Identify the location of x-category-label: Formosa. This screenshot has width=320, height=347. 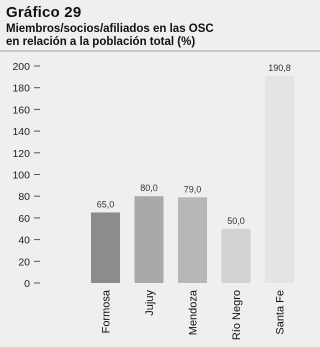
(107, 311).